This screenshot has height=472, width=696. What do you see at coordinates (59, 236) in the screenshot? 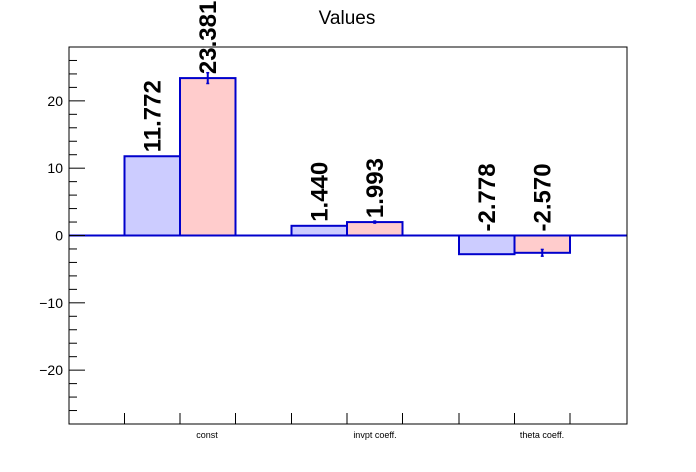
I see `y-tick-label: 0` at bounding box center [59, 236].